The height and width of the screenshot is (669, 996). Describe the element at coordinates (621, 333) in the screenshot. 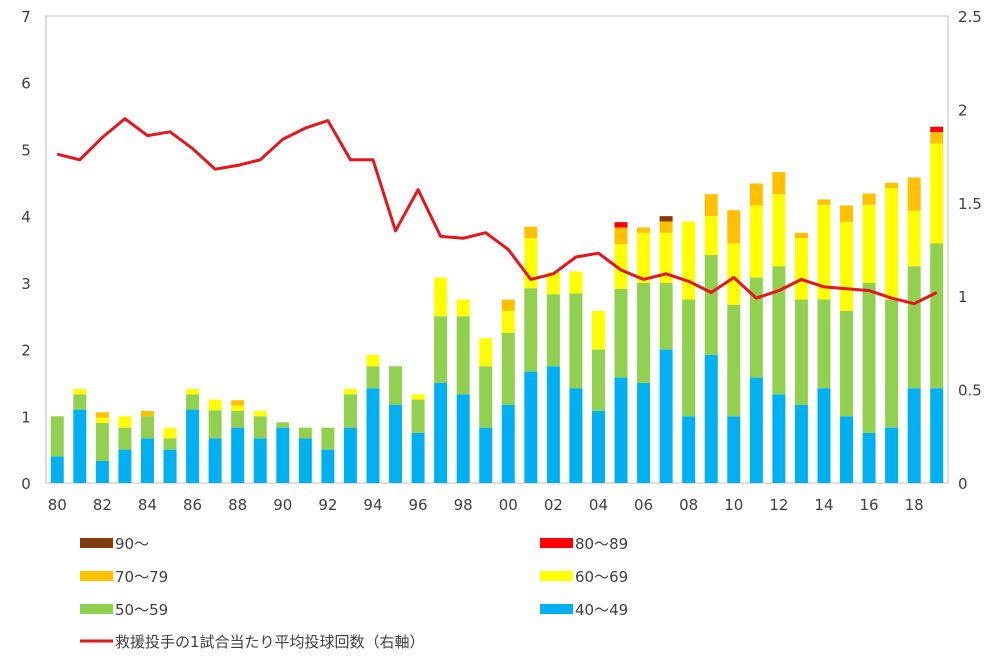

I see `bar-05-50〜59` at that location.